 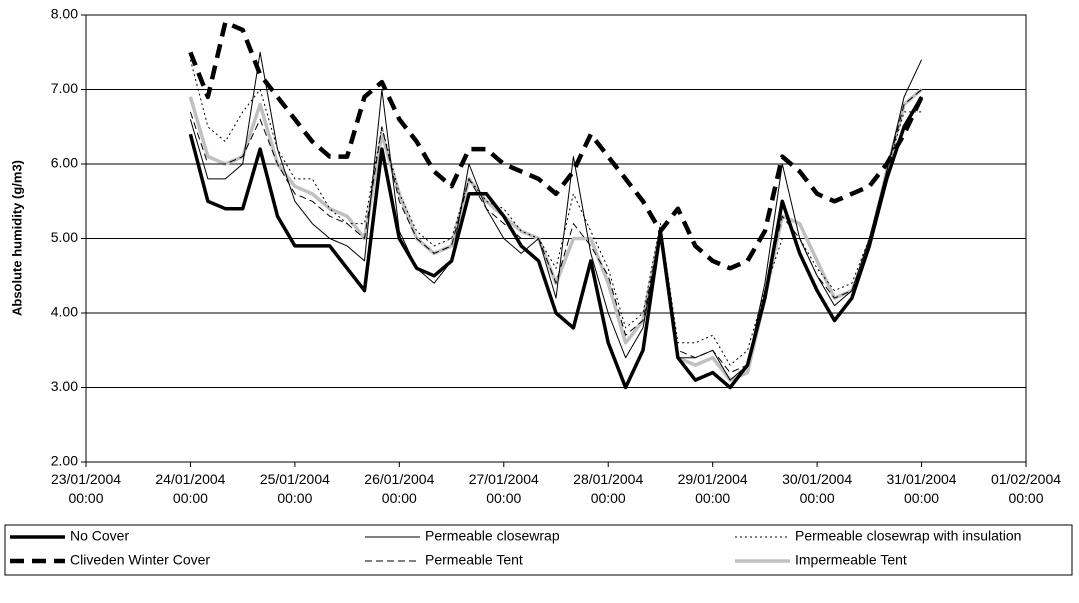 I want to click on x-tick-label: 31/01/2004 00:00, so click(x=921, y=488).